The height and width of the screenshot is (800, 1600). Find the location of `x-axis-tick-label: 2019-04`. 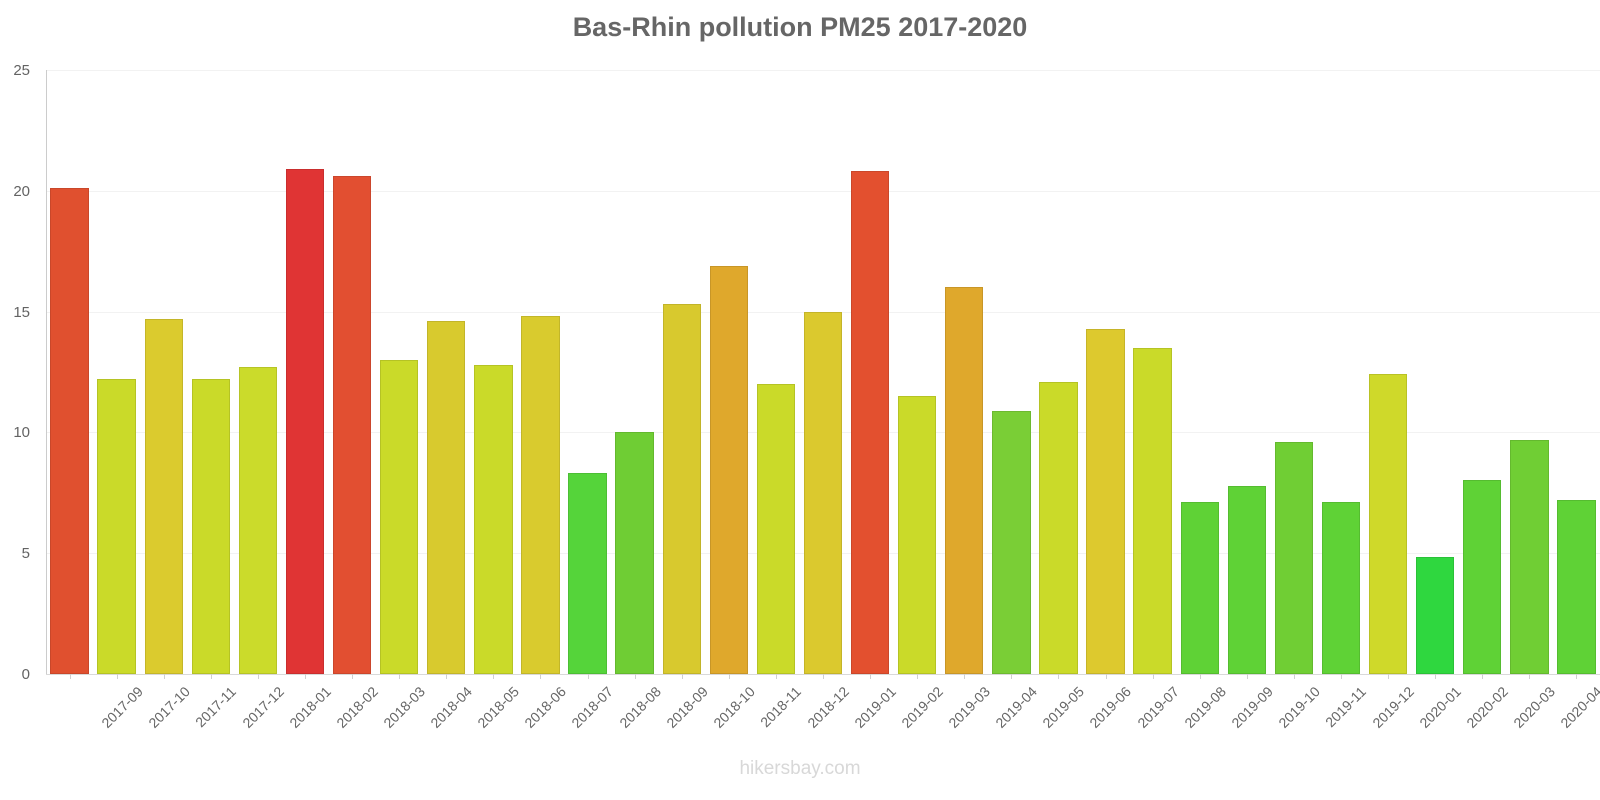

x-axis-tick-label: 2019-04 is located at coordinates (1016, 707).